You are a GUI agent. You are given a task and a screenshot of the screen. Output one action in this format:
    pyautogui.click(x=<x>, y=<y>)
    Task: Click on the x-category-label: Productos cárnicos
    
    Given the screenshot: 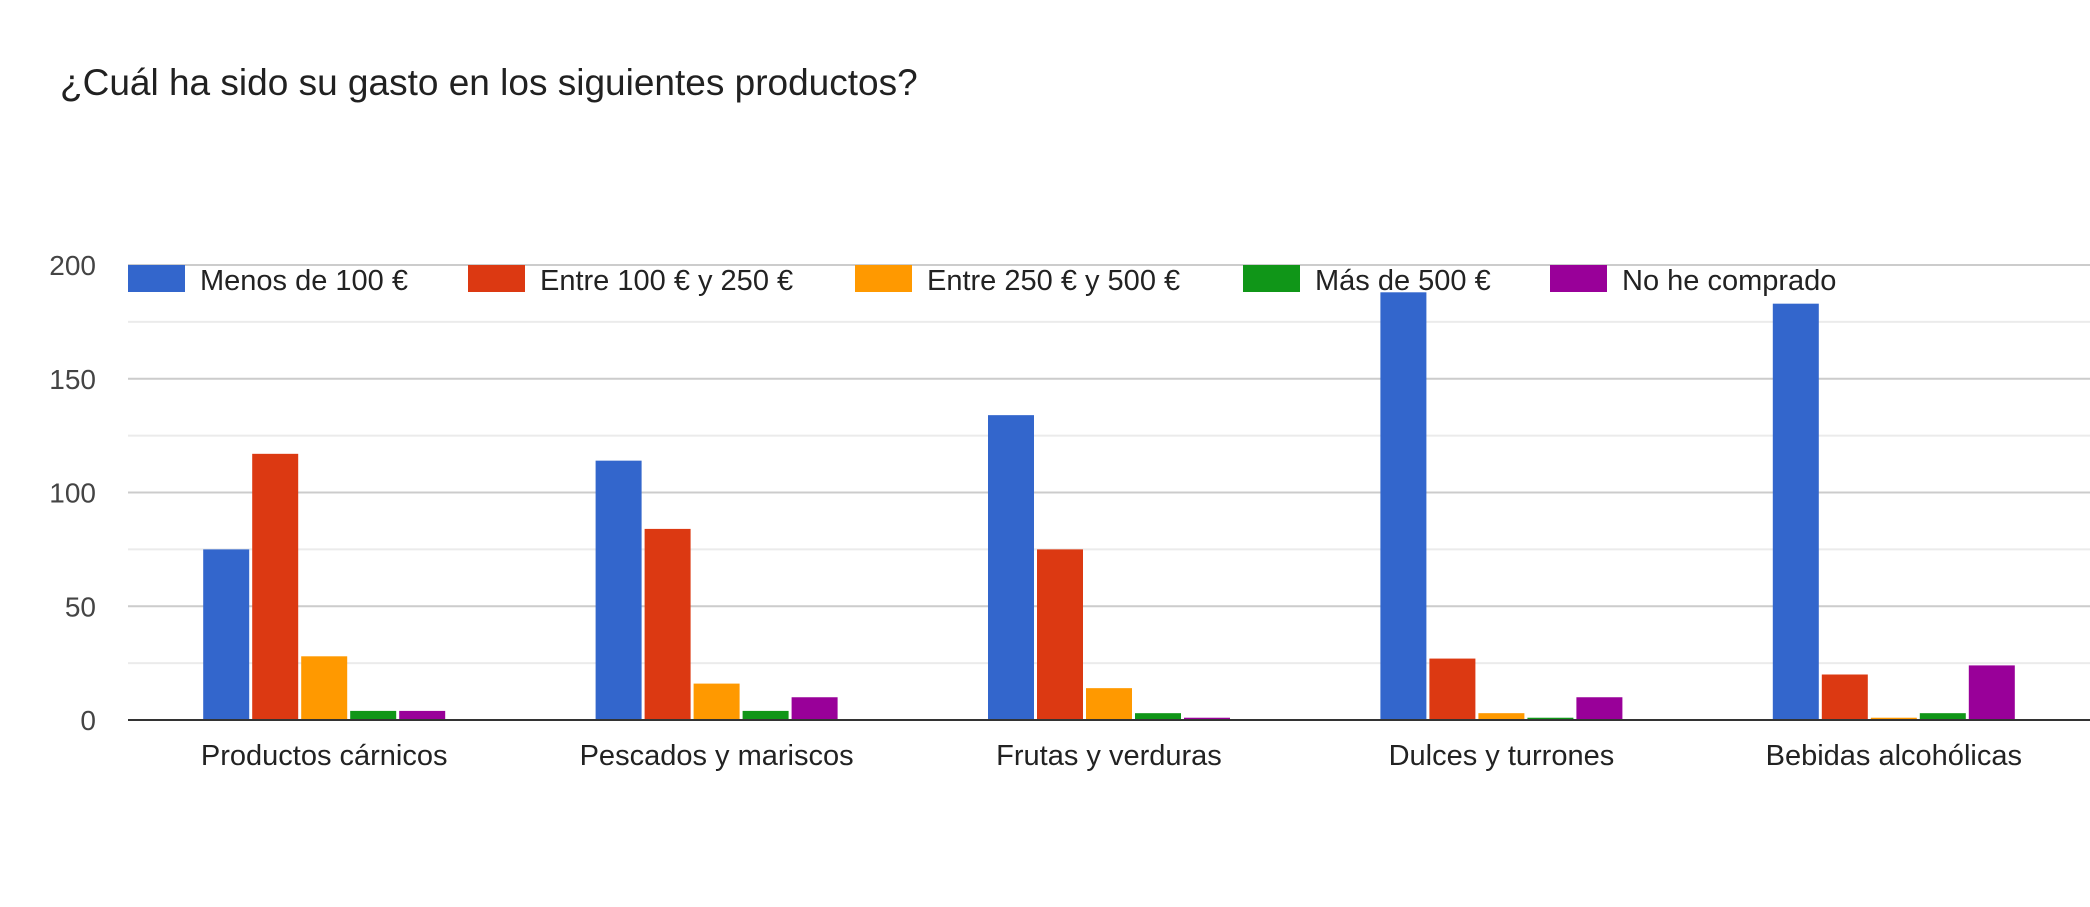 What is the action you would take?
    pyautogui.click(x=324, y=756)
    